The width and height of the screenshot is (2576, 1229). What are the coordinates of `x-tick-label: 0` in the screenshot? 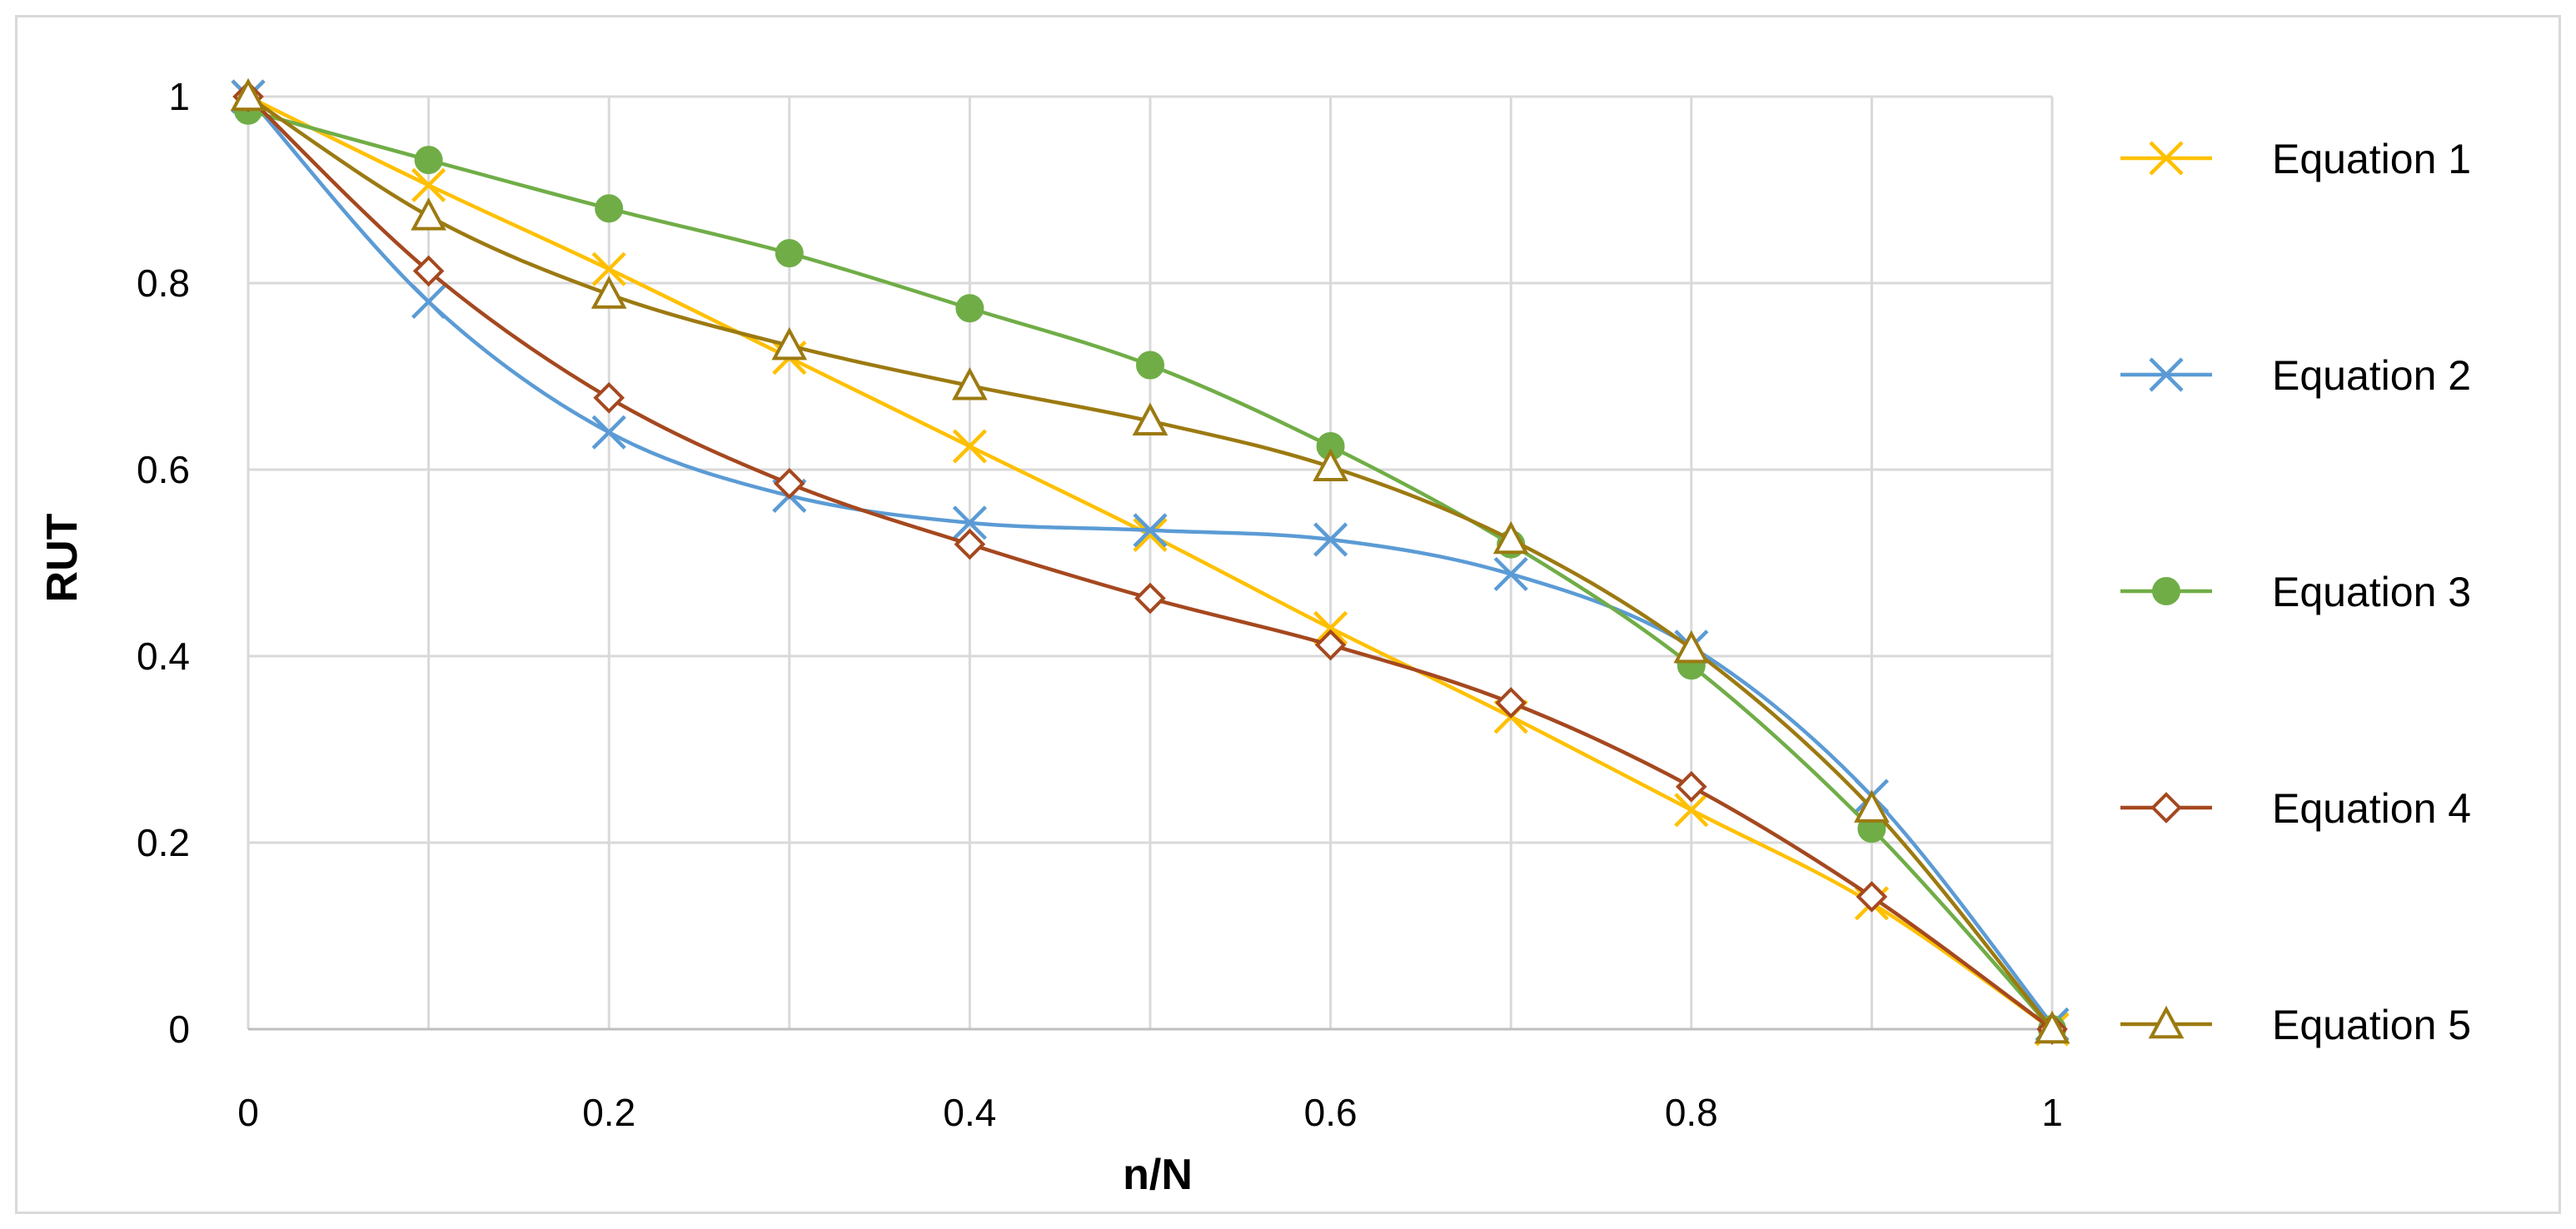 It's located at (248, 1112).